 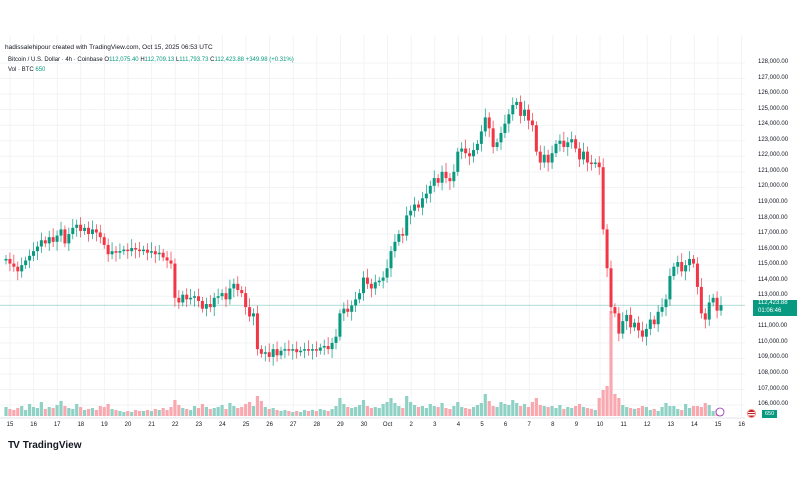 I want to click on tradingview-logo: TV TradingView, so click(x=45, y=445).